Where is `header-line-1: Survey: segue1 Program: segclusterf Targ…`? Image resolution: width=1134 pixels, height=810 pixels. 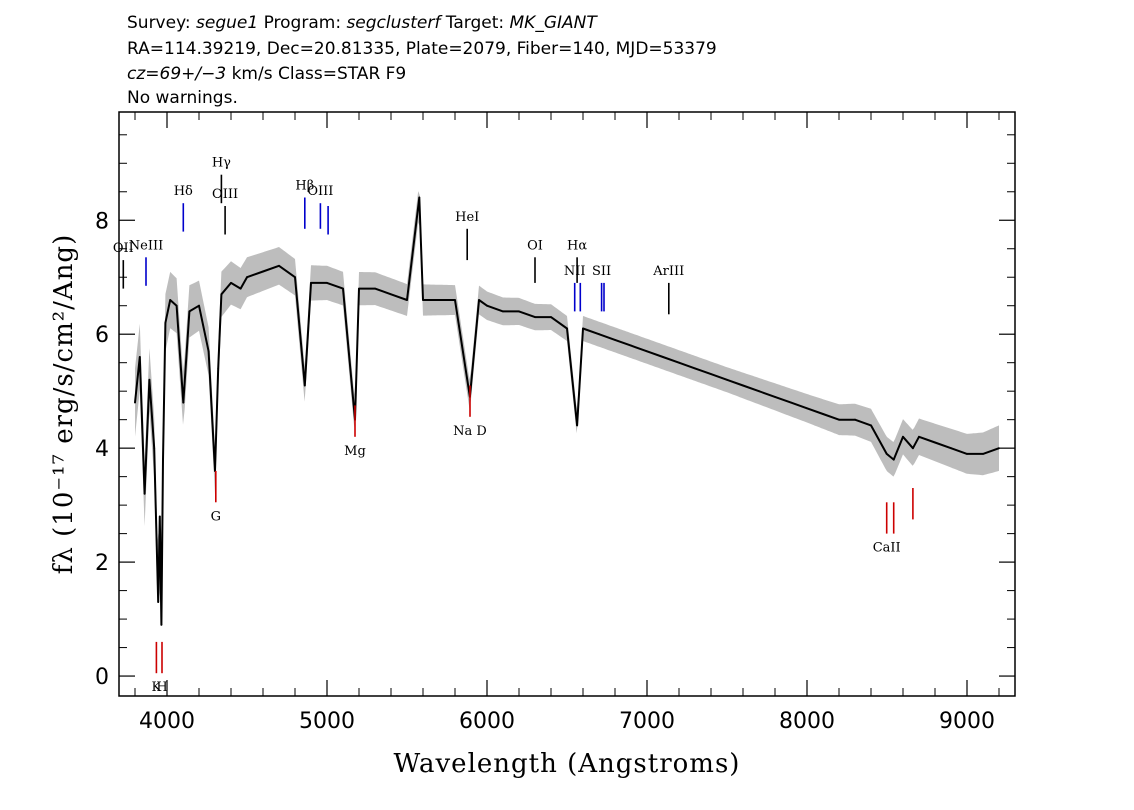 header-line-1: Survey: segue1 Program: segclusterf Targ… is located at coordinates (362, 23).